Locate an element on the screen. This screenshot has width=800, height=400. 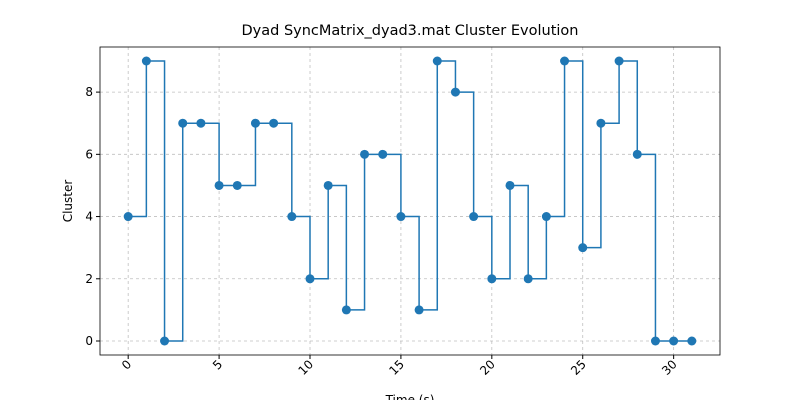
x-tick-label: 25 is located at coordinates (578, 367).